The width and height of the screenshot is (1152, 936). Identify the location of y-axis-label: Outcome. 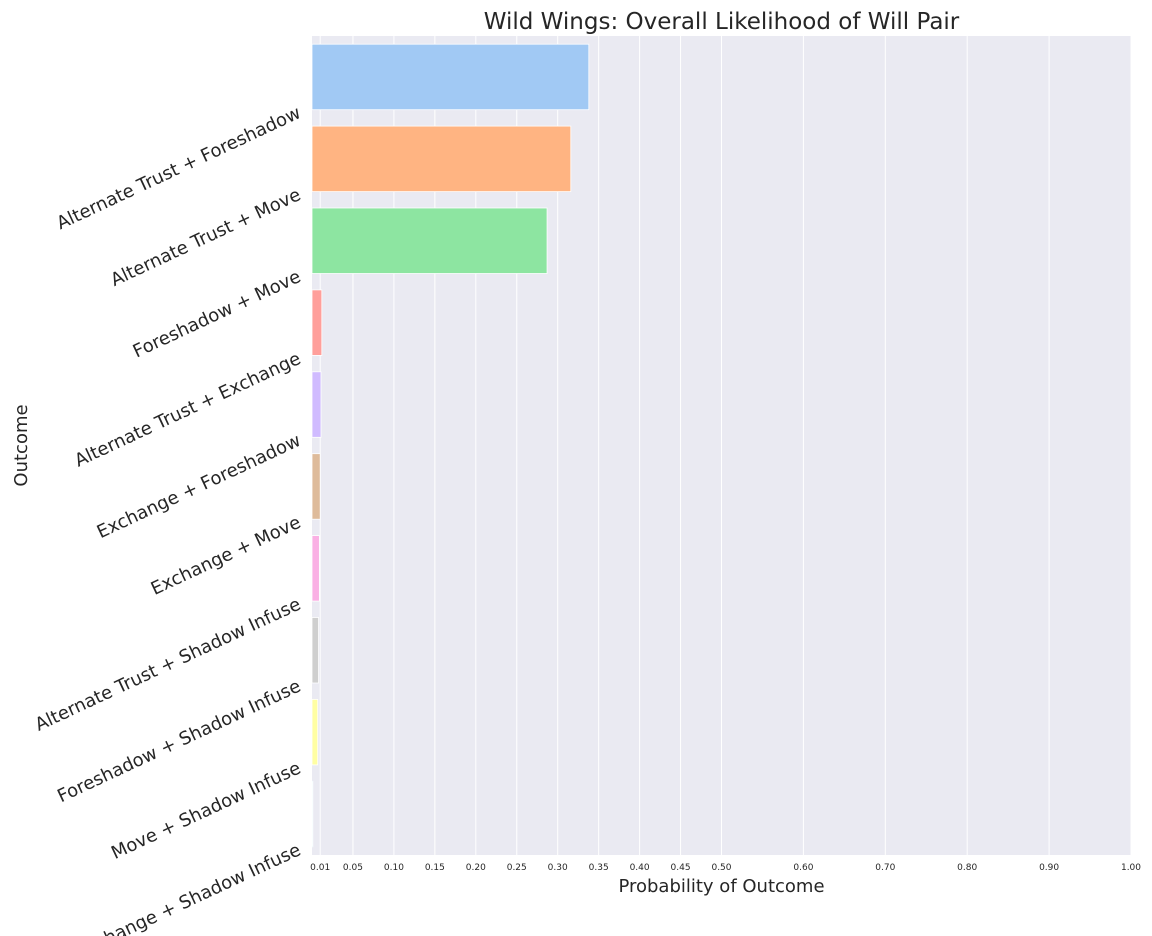
(21, 445).